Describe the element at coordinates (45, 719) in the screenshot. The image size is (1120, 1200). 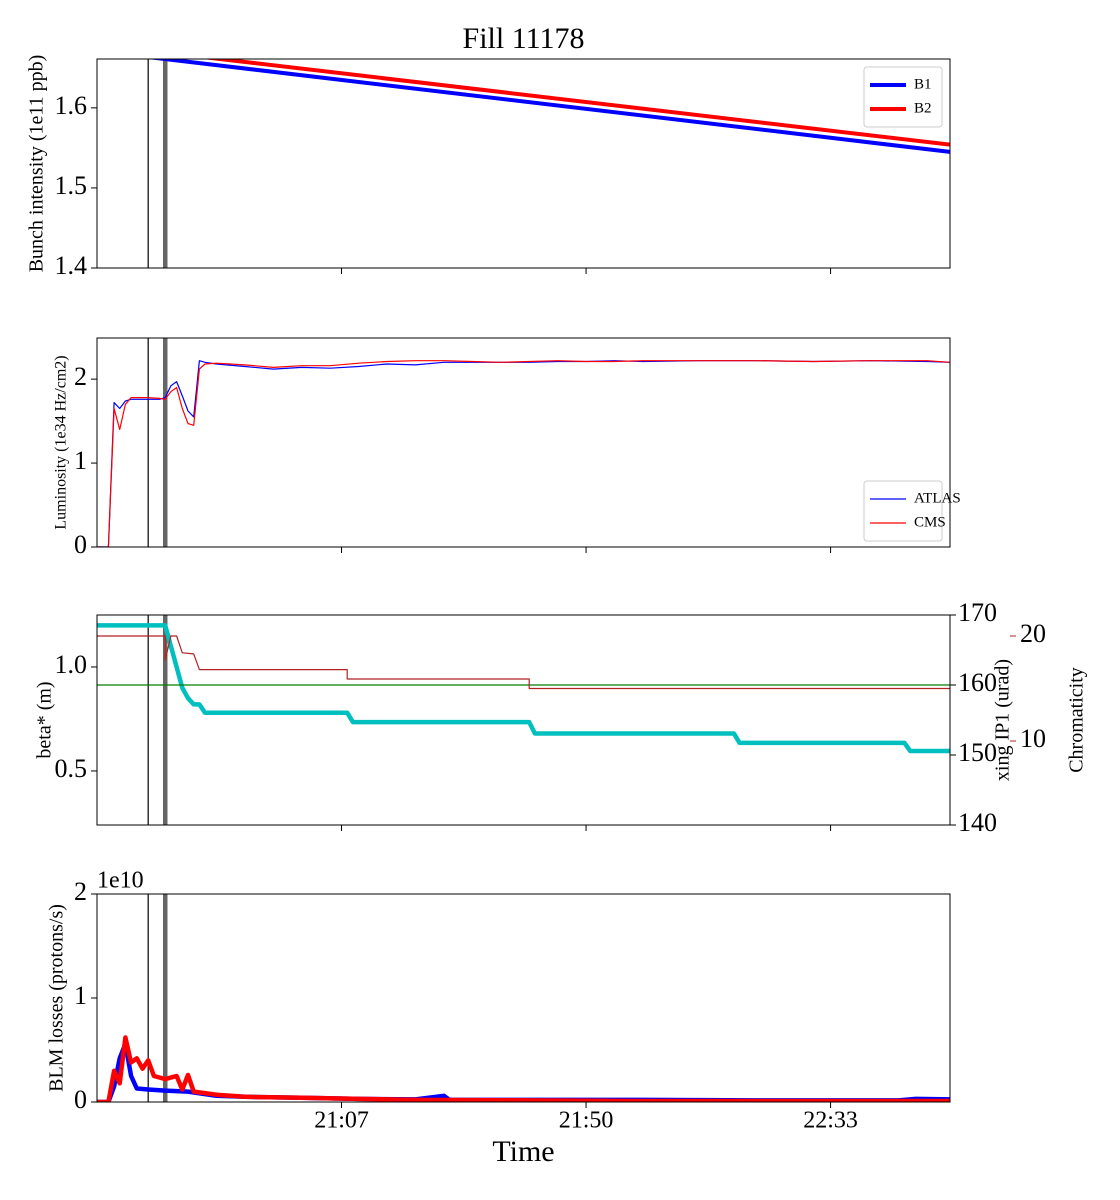
I see `y-axis-label: beta* (m)` at that location.